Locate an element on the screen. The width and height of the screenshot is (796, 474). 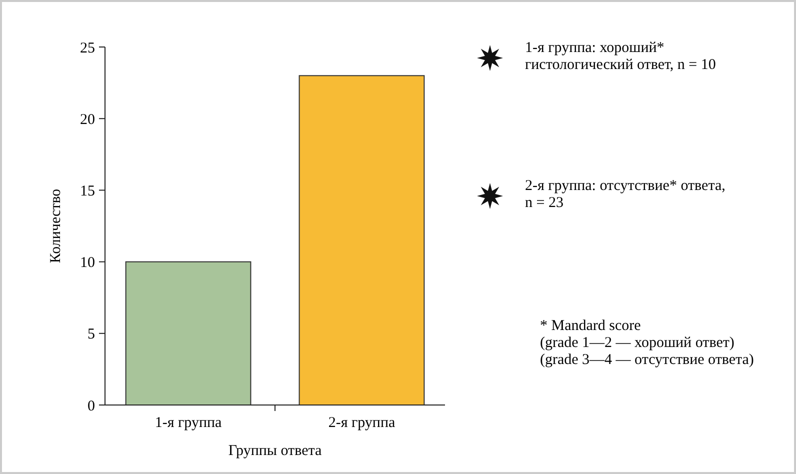
x-axis-title: Группы ответа is located at coordinates (275, 451).